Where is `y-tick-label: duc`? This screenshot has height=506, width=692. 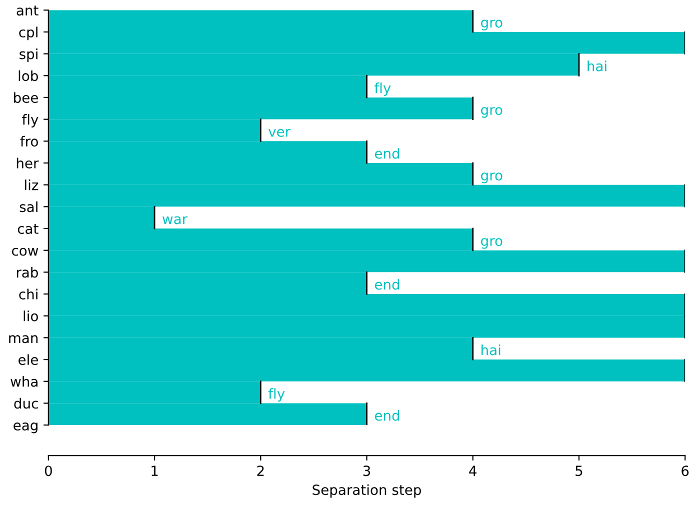
y-tick-label: duc is located at coordinates (26, 403).